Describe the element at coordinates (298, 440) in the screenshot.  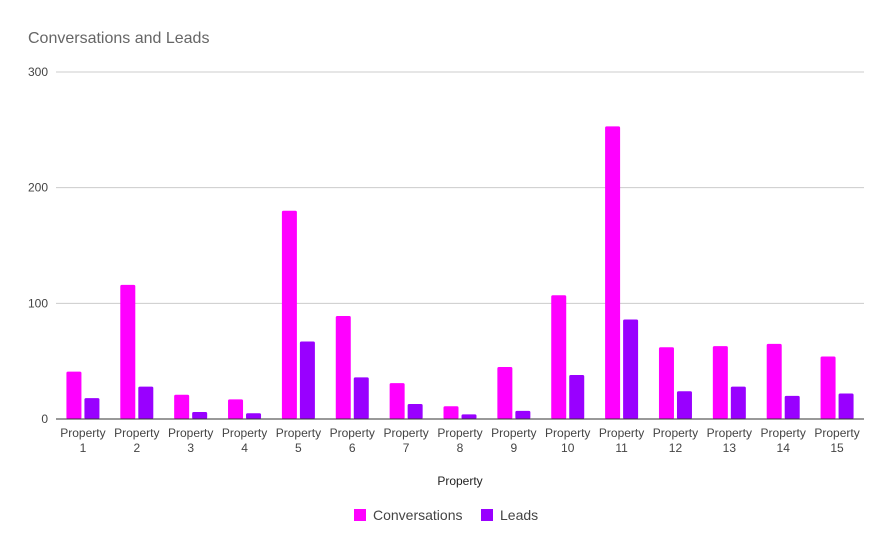
I see `x-tick-label: Property 5` at that location.